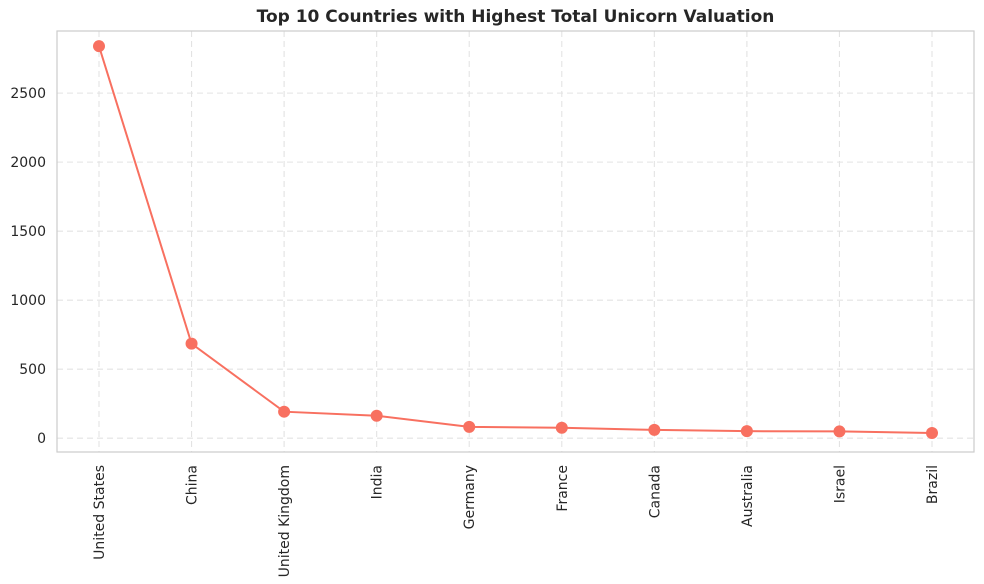  Describe the element at coordinates (41, 439) in the screenshot. I see `y-tick-label: 0` at that location.